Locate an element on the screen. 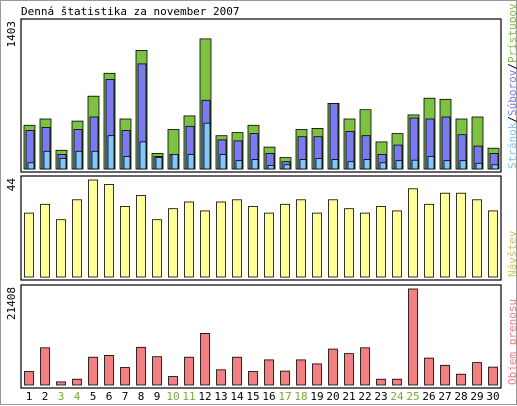 This screenshot has width=517, height=406. x-tick-label: 29 is located at coordinates (476, 396).